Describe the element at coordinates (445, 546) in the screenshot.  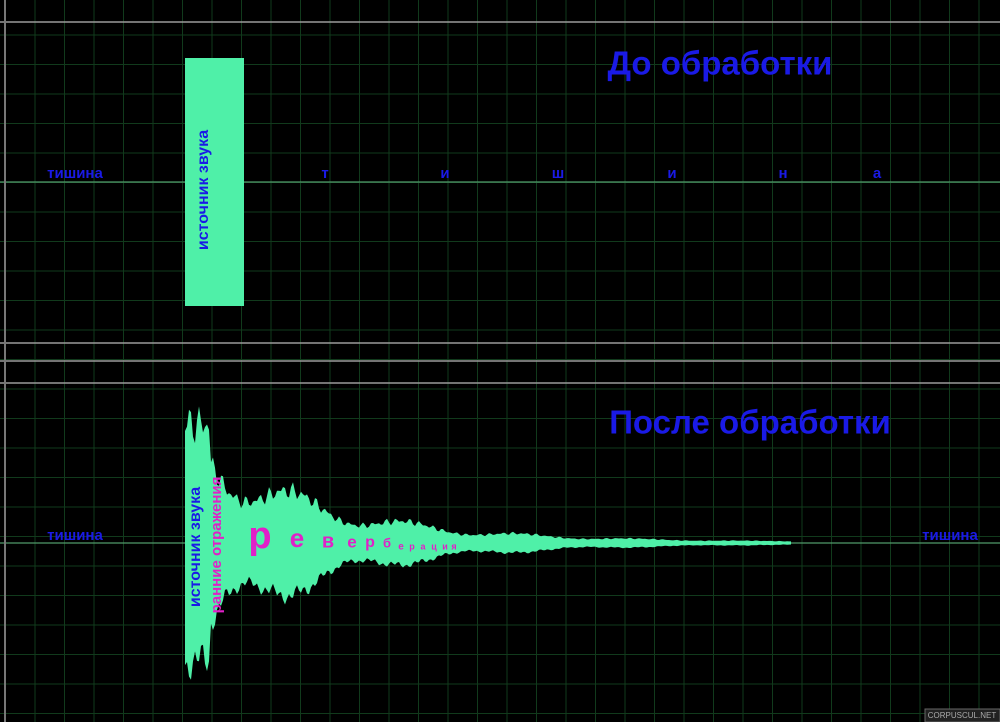
I see `reverb-letter: и` at that location.